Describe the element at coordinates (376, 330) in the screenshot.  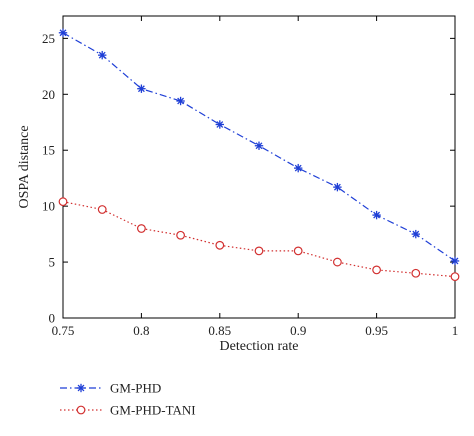
I see `x-tick-label: 0.95` at that location.